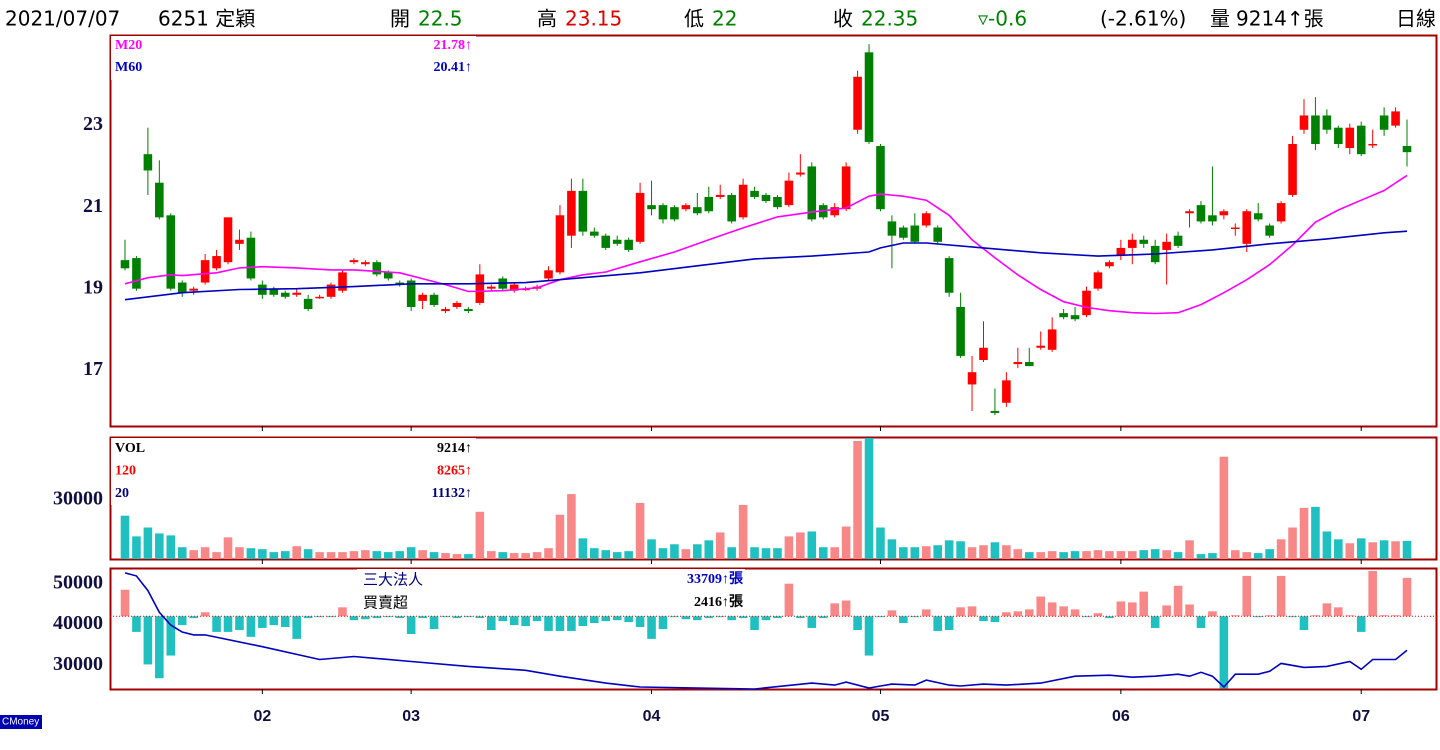  I want to click on x-tick-label: 02, so click(262, 716).